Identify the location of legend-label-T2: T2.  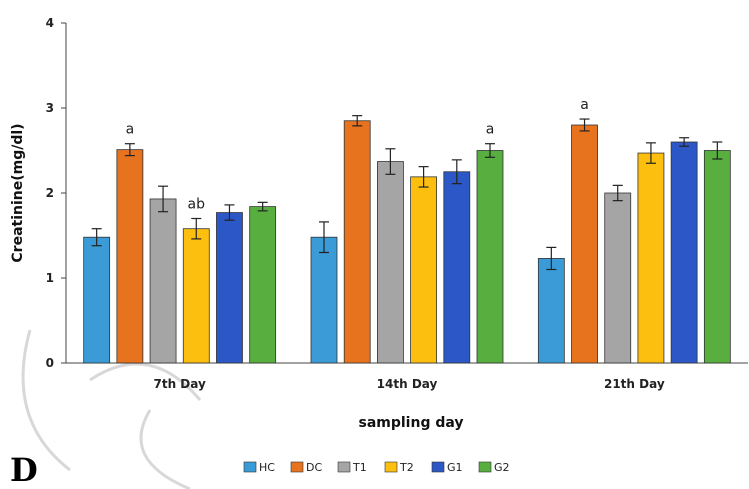
(406, 467).